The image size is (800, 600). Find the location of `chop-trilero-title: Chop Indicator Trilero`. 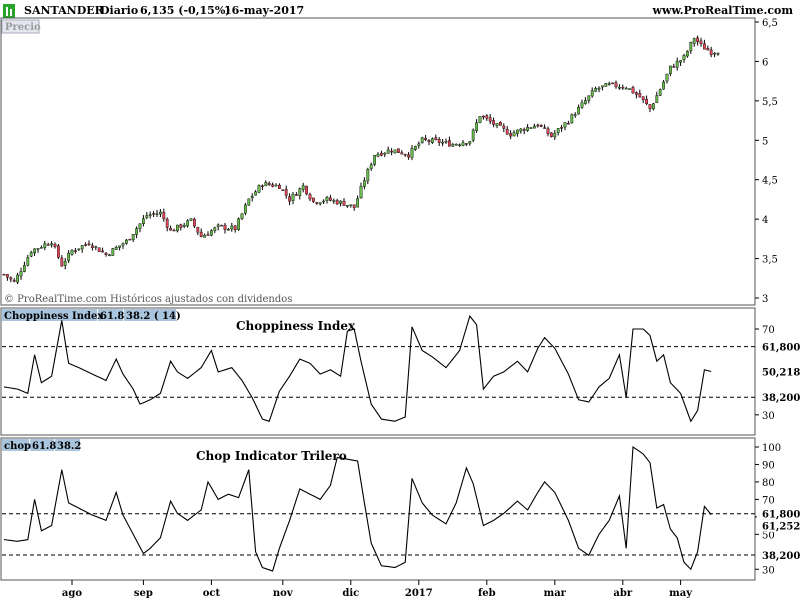

chop-trilero-title: Chop Indicator Trilero is located at coordinates (271, 456).